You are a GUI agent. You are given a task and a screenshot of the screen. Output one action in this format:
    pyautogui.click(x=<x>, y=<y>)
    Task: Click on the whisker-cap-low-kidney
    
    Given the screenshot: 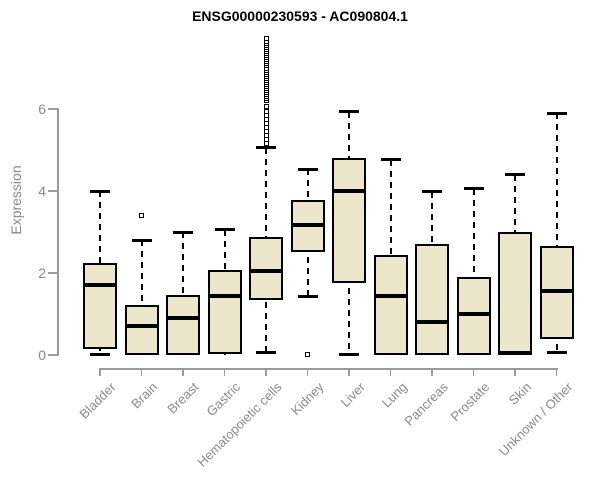 What is the action you would take?
    pyautogui.click(x=307, y=297)
    